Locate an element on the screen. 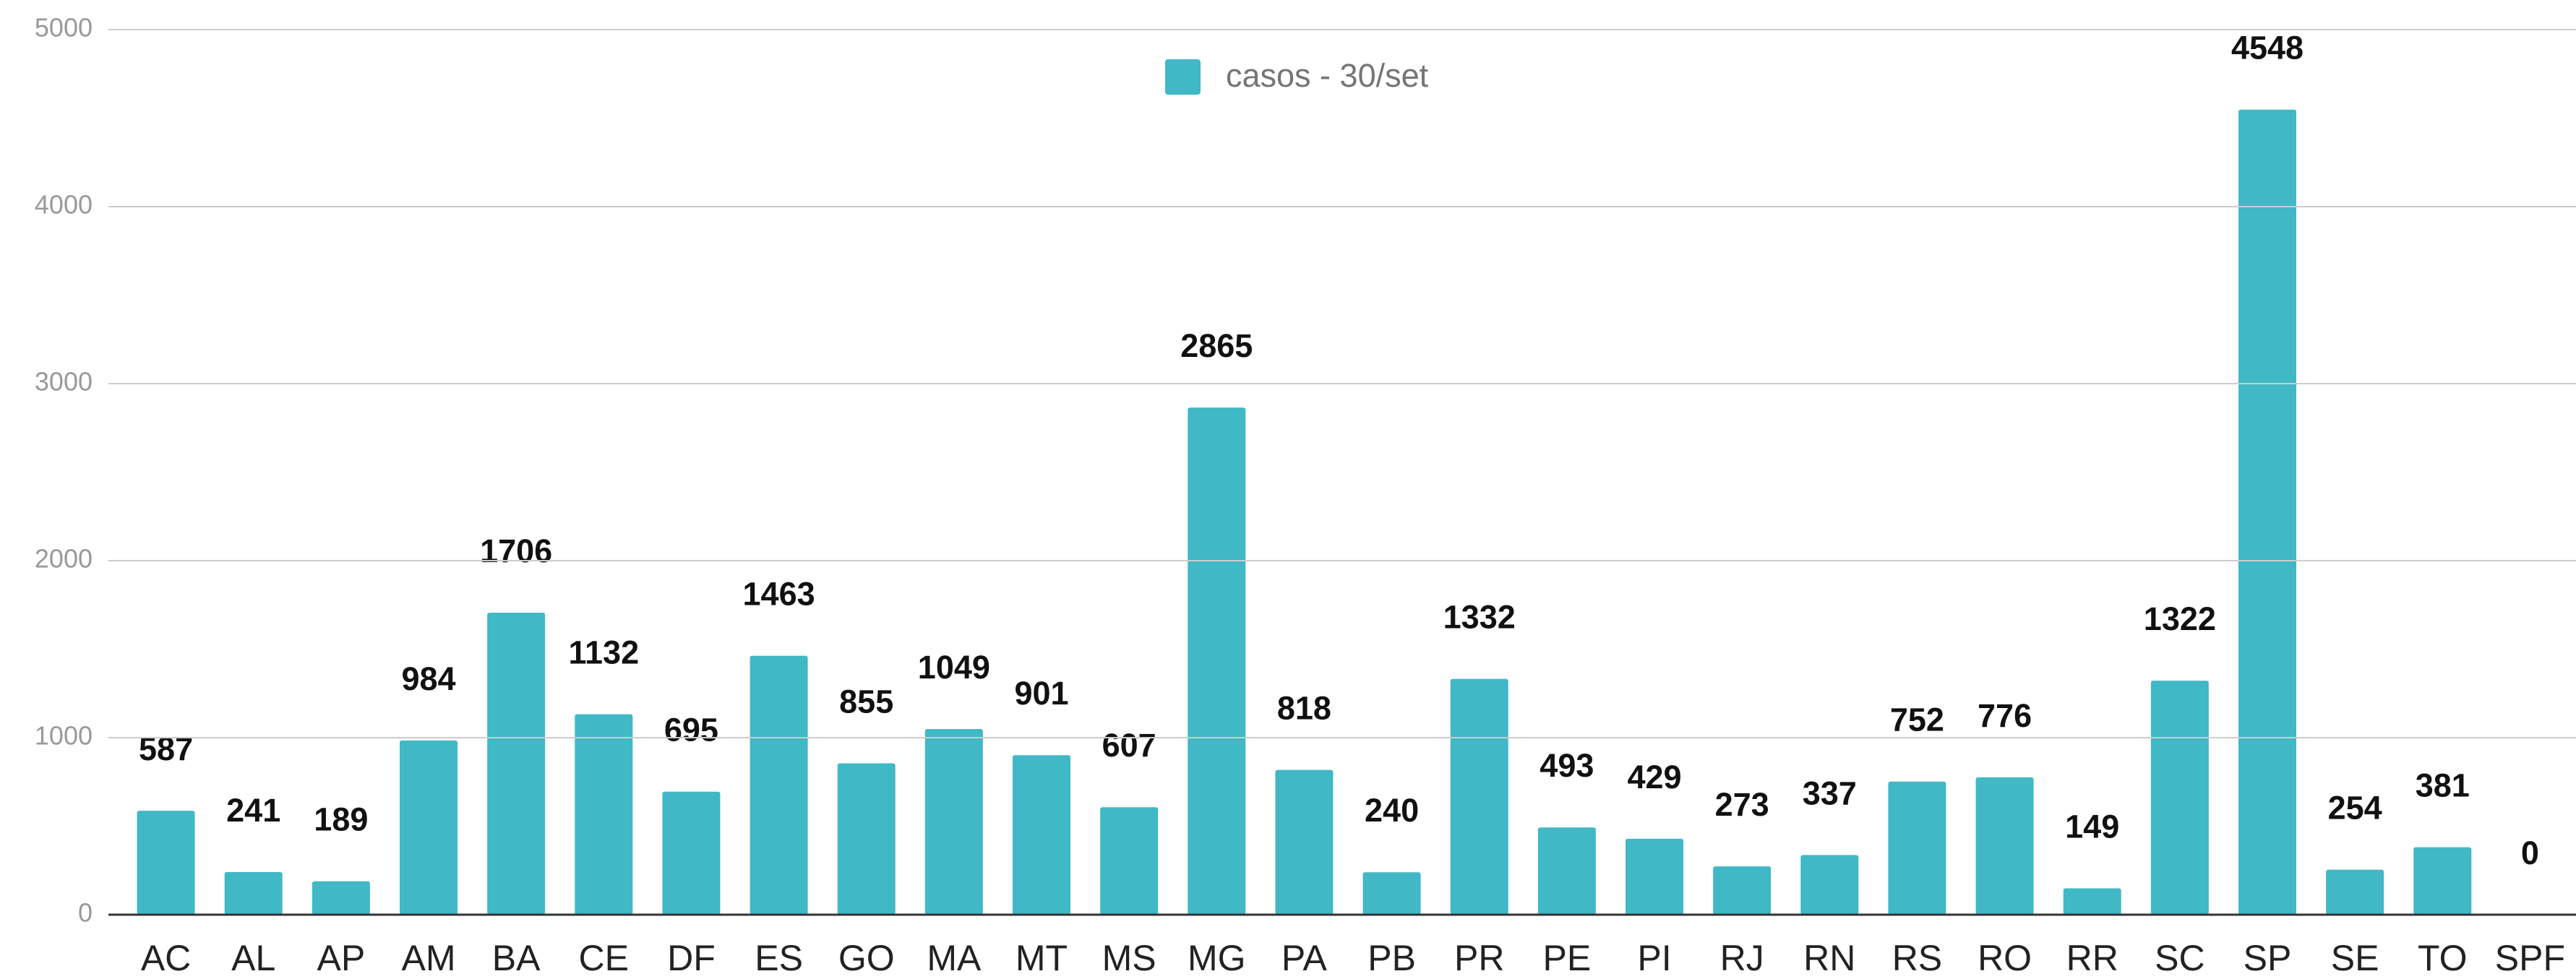 The image size is (2576, 979). value-label: 2865 is located at coordinates (1217, 346).